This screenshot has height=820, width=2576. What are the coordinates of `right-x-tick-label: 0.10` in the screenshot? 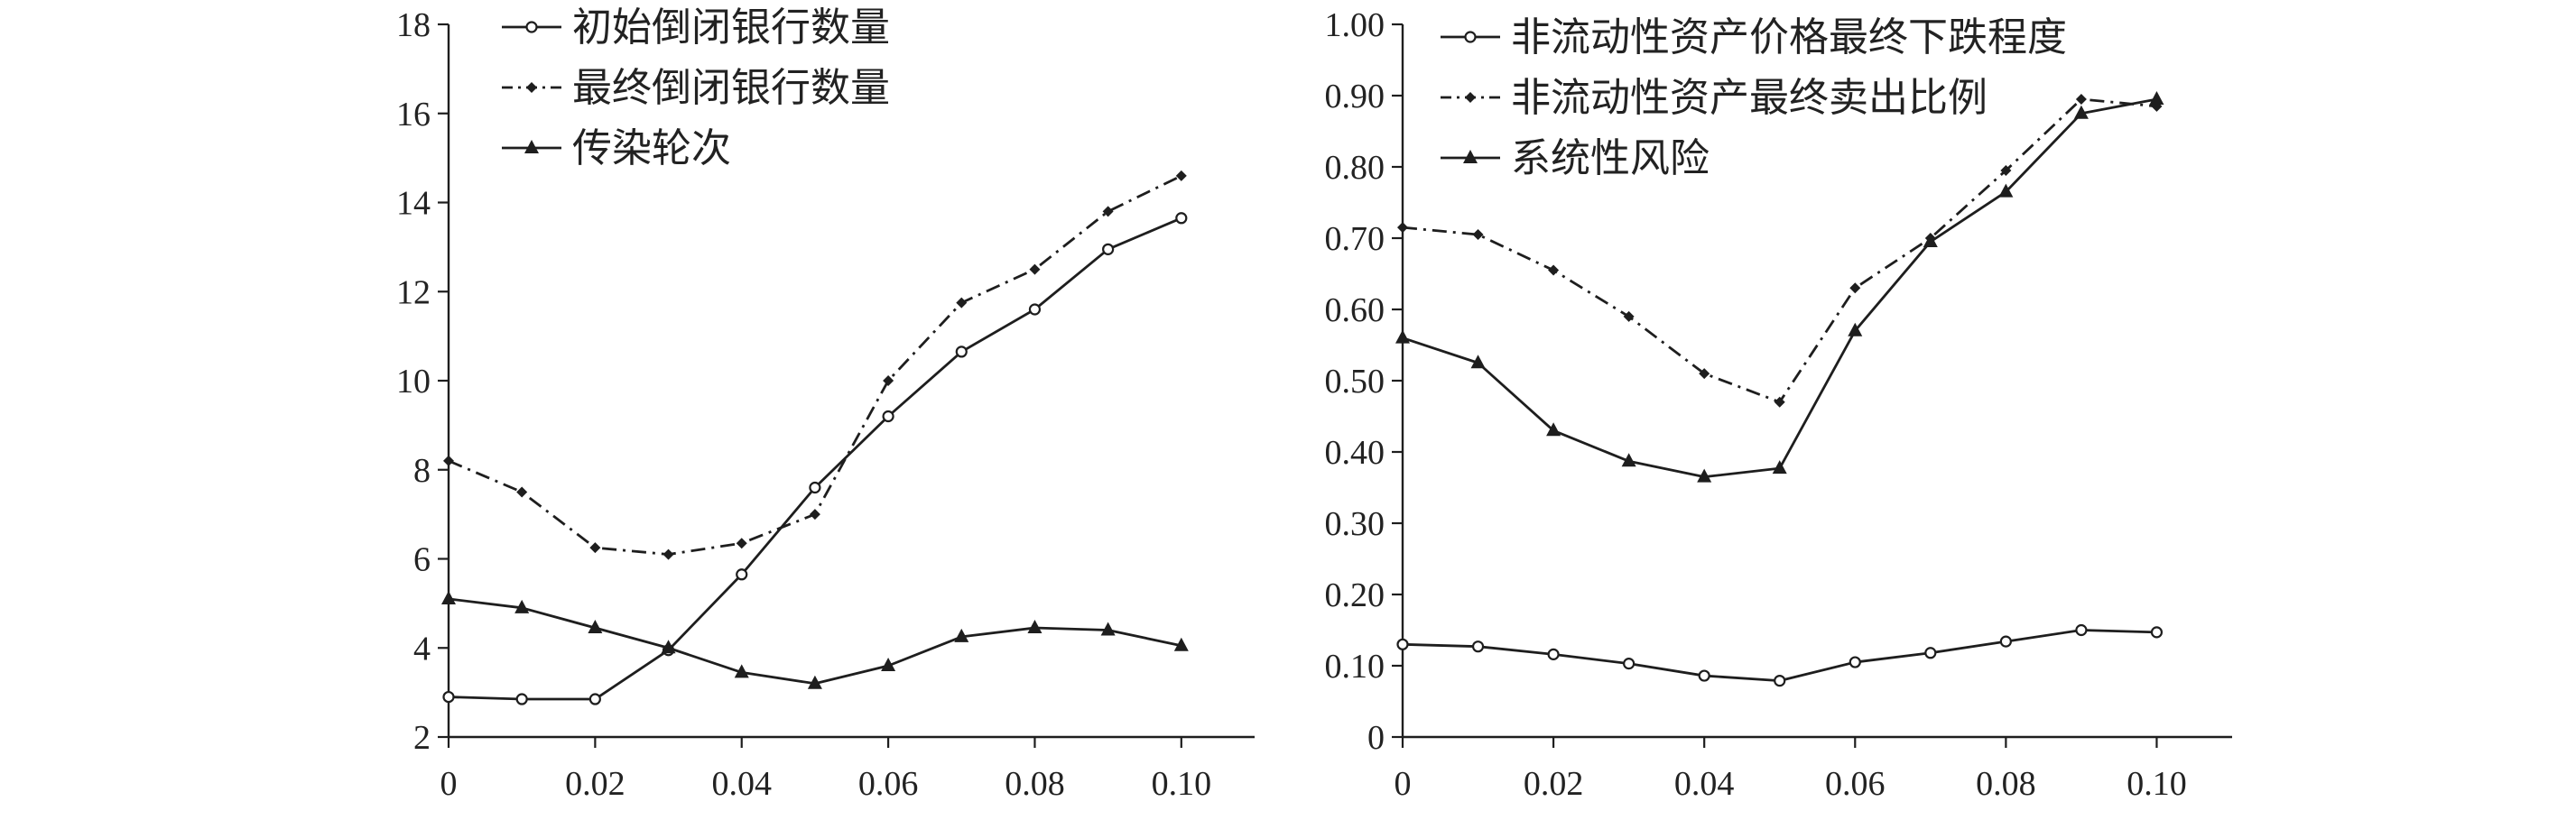 It's located at (2157, 784).